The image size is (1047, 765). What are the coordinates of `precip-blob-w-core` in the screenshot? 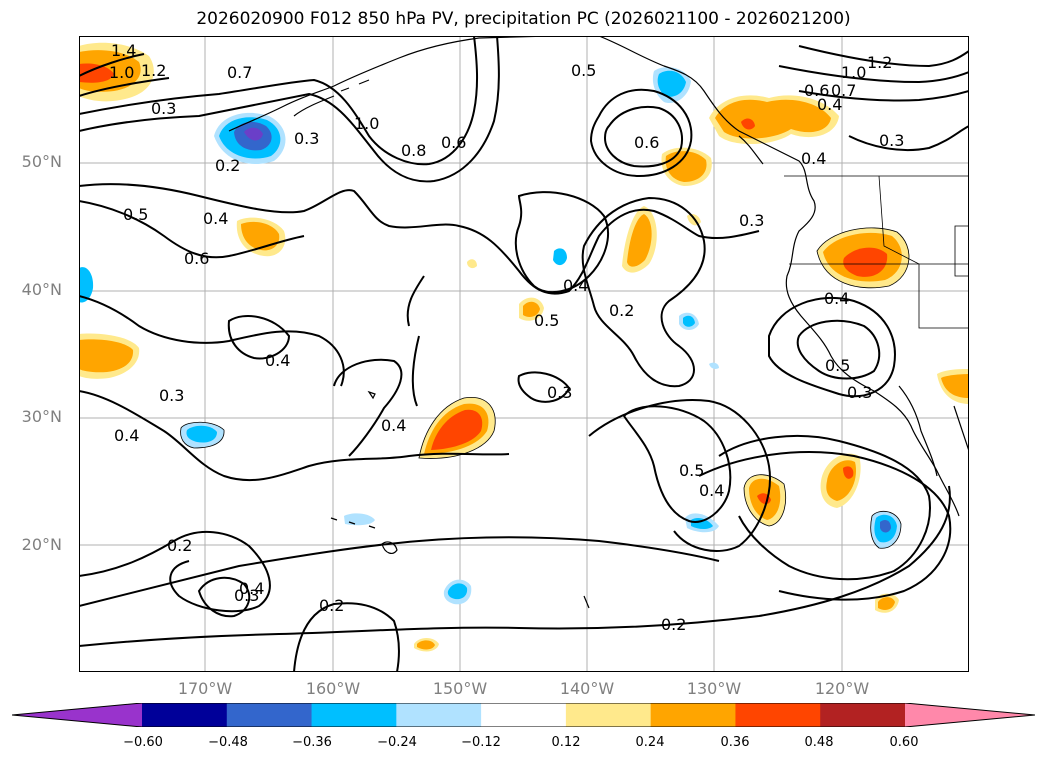 It's located at (106, 356).